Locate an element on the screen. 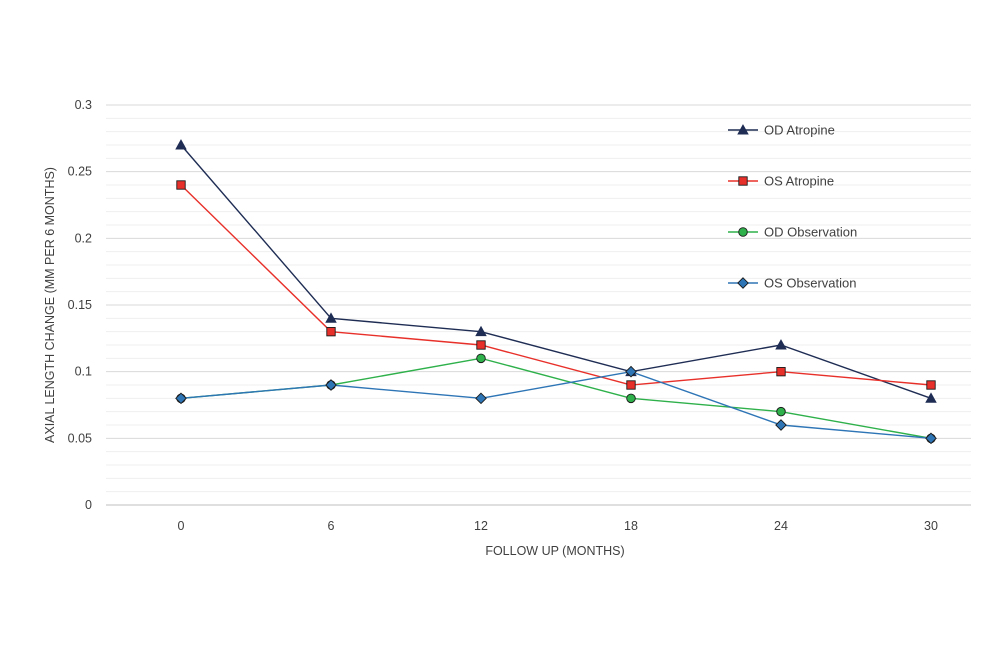 This screenshot has width=1000, height=671. legend-label: OD Atropine is located at coordinates (799, 130).